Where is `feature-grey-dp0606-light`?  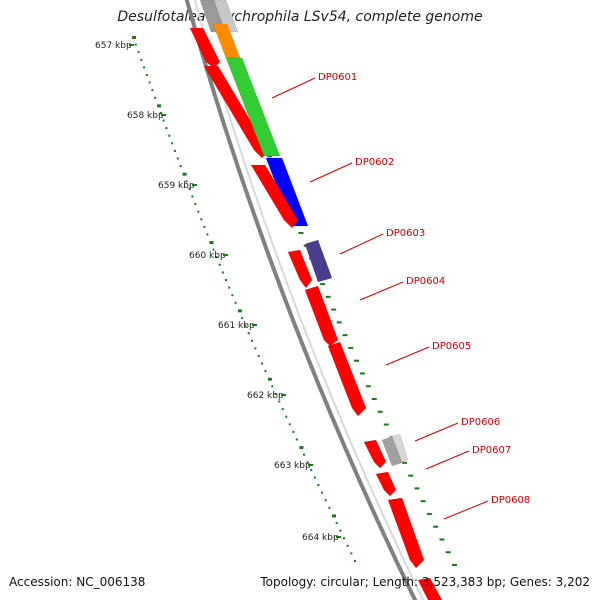
feature-grey-dp0606-light is located at coordinates (400, 448).